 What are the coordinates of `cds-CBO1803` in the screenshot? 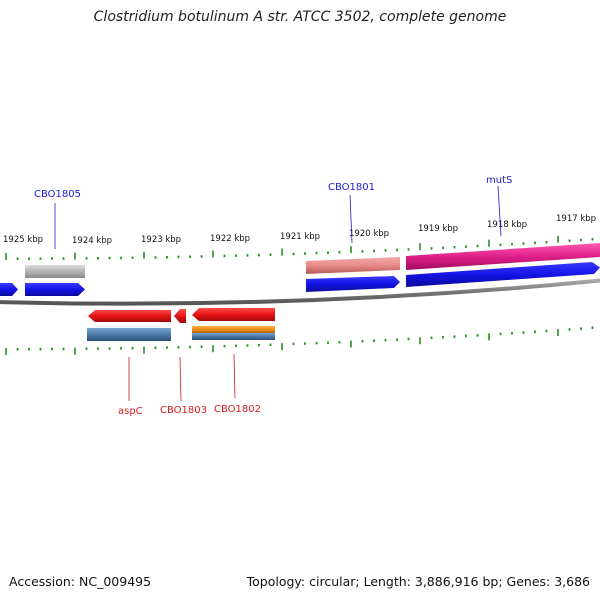 It's located at (180, 316).